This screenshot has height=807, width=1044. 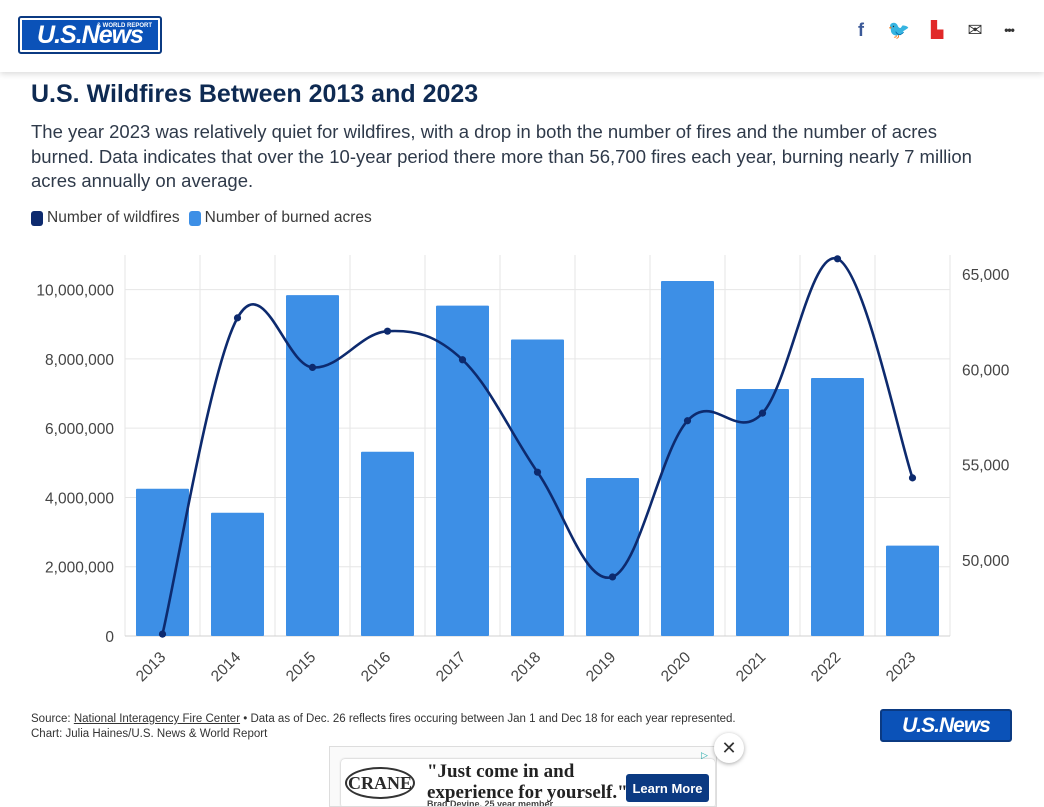 I want to click on usnews-logo: U.S.News & WORLD REPORT, so click(x=90, y=35).